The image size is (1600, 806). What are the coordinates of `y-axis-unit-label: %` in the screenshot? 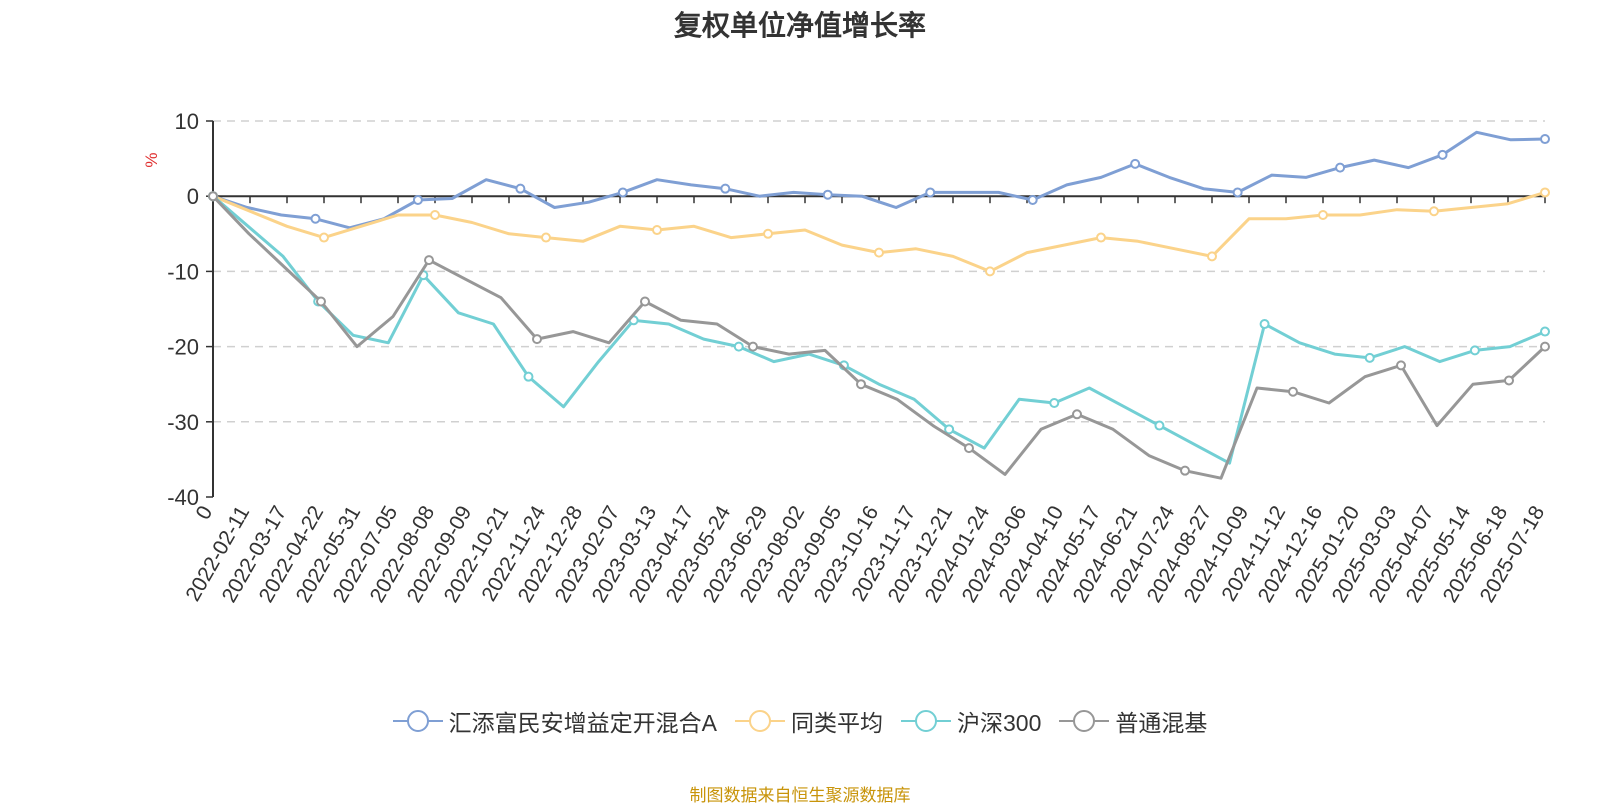 It's located at (151, 159).